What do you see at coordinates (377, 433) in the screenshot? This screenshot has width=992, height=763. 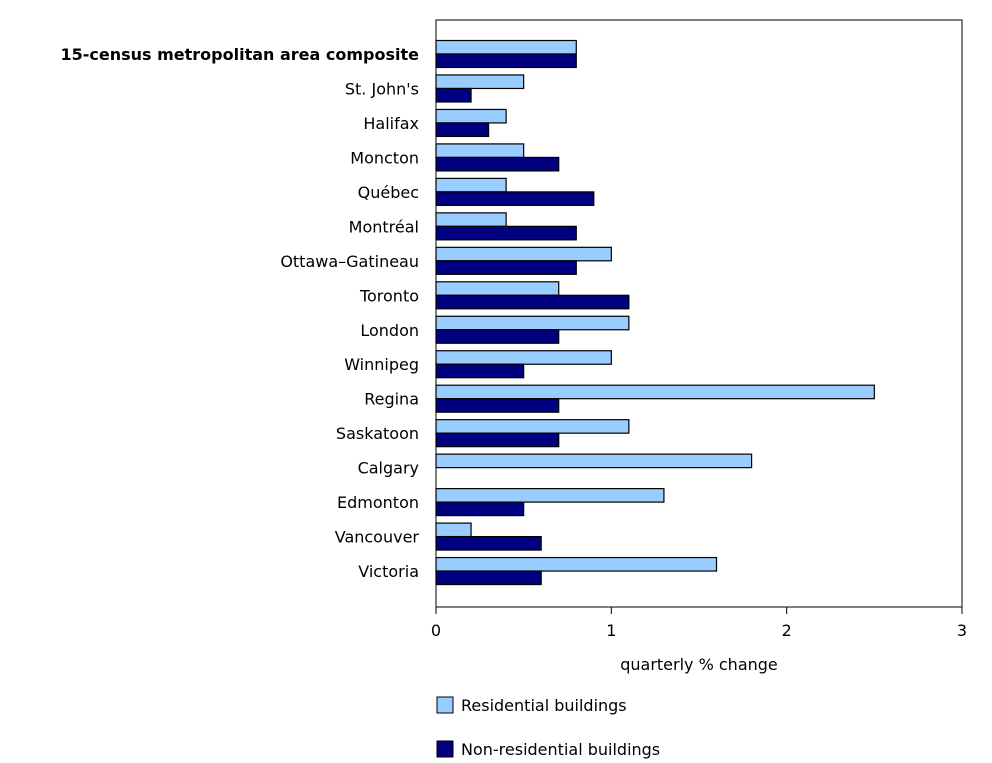 I see `category-label: Saskatoon` at bounding box center [377, 433].